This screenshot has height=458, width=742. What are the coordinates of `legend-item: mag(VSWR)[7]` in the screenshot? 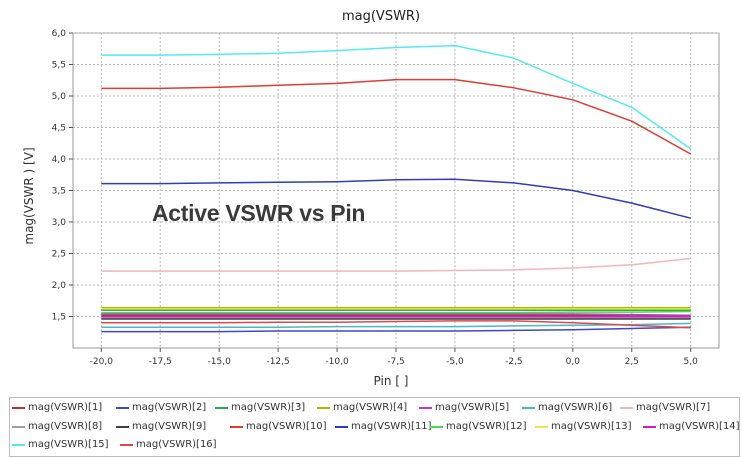 It's located at (665, 407).